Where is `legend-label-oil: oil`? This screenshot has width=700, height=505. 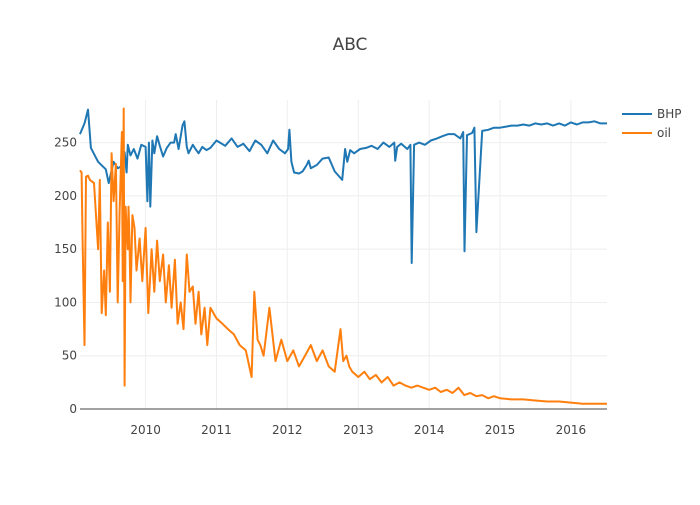
legend-label-oil: oil is located at coordinates (664, 133).